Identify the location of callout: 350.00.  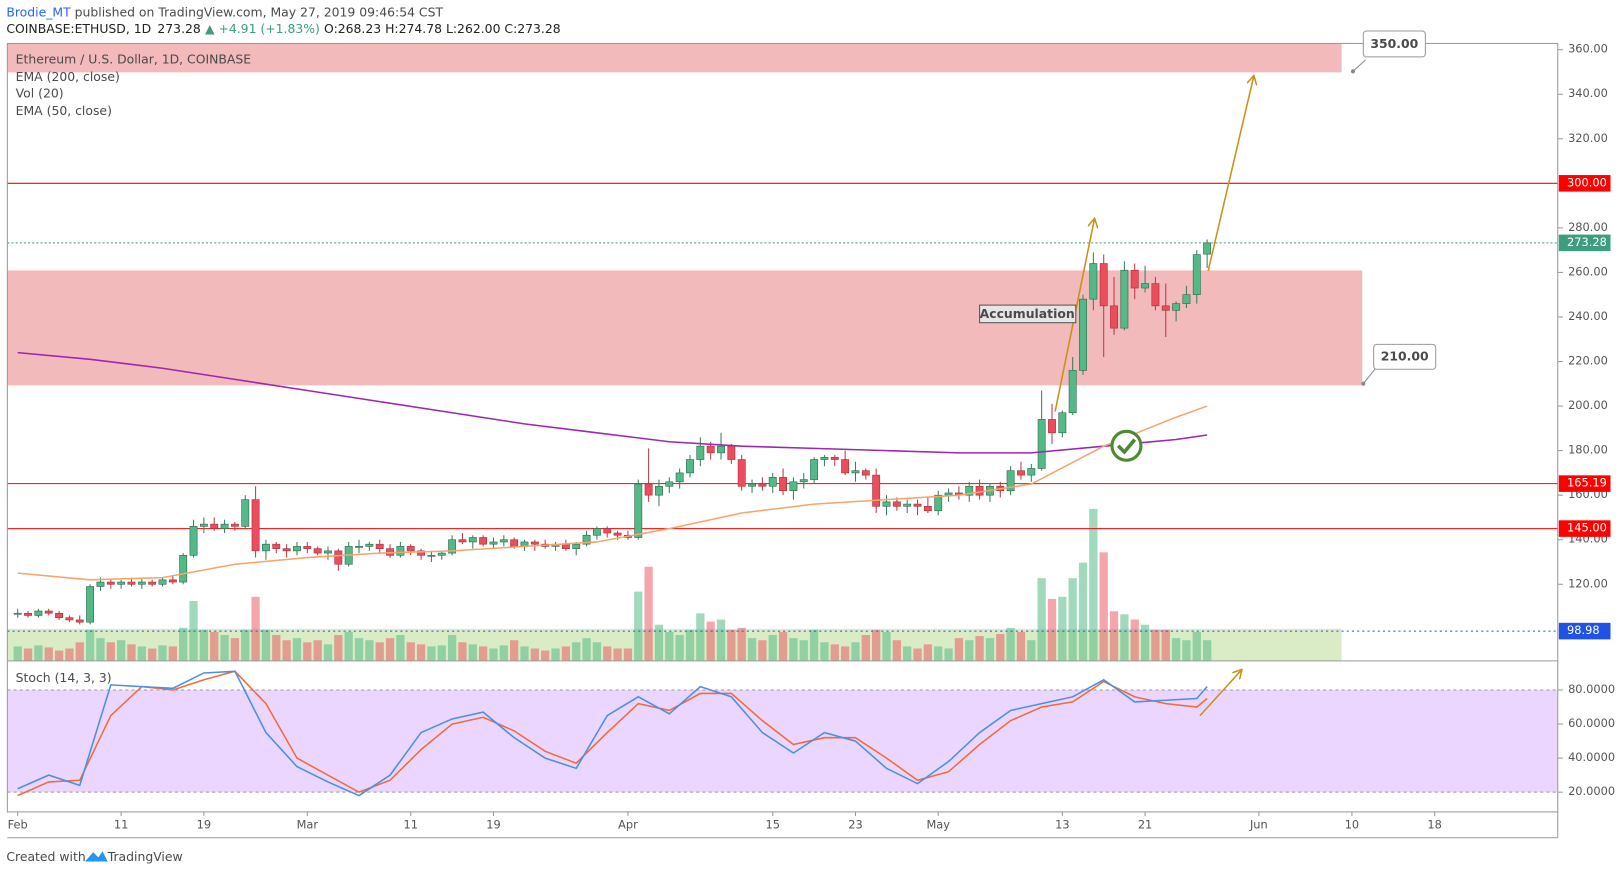
(1394, 43).